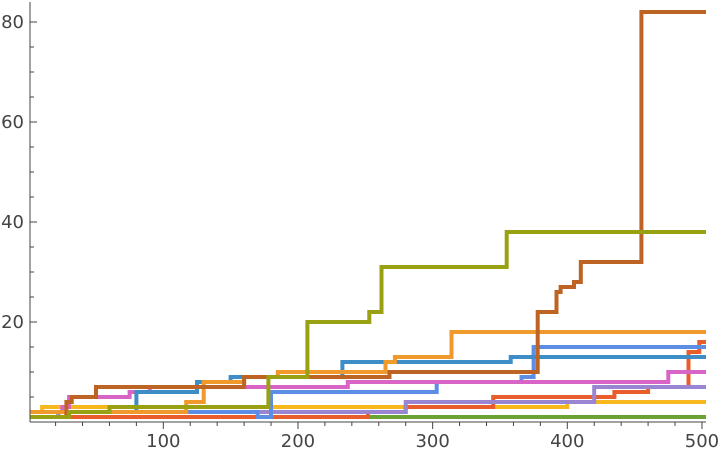 The image size is (720, 454). Describe the element at coordinates (298, 441) in the screenshot. I see `x-tick-label: 200` at that location.